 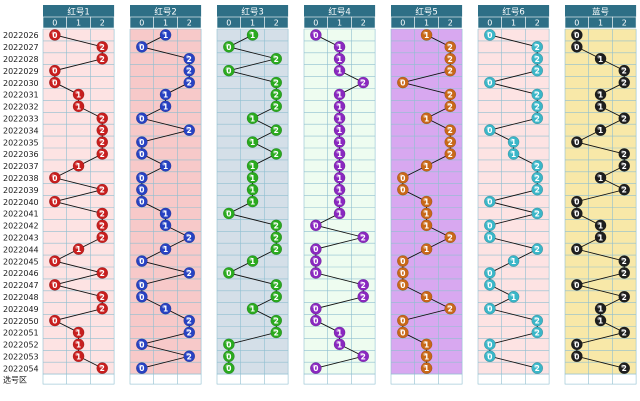 What do you see at coordinates (21, 47) in the screenshot?
I see `period-label: 2022027` at bounding box center [21, 47].